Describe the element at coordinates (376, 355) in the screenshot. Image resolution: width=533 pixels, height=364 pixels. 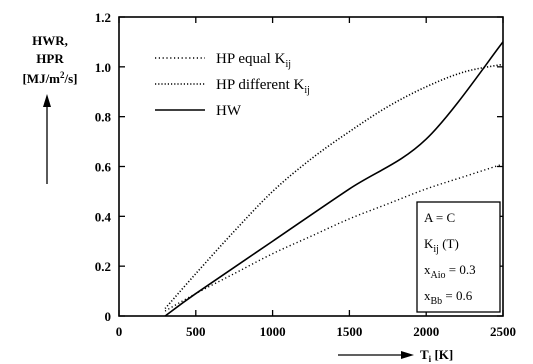
I see `x-axis-arrow` at that location.